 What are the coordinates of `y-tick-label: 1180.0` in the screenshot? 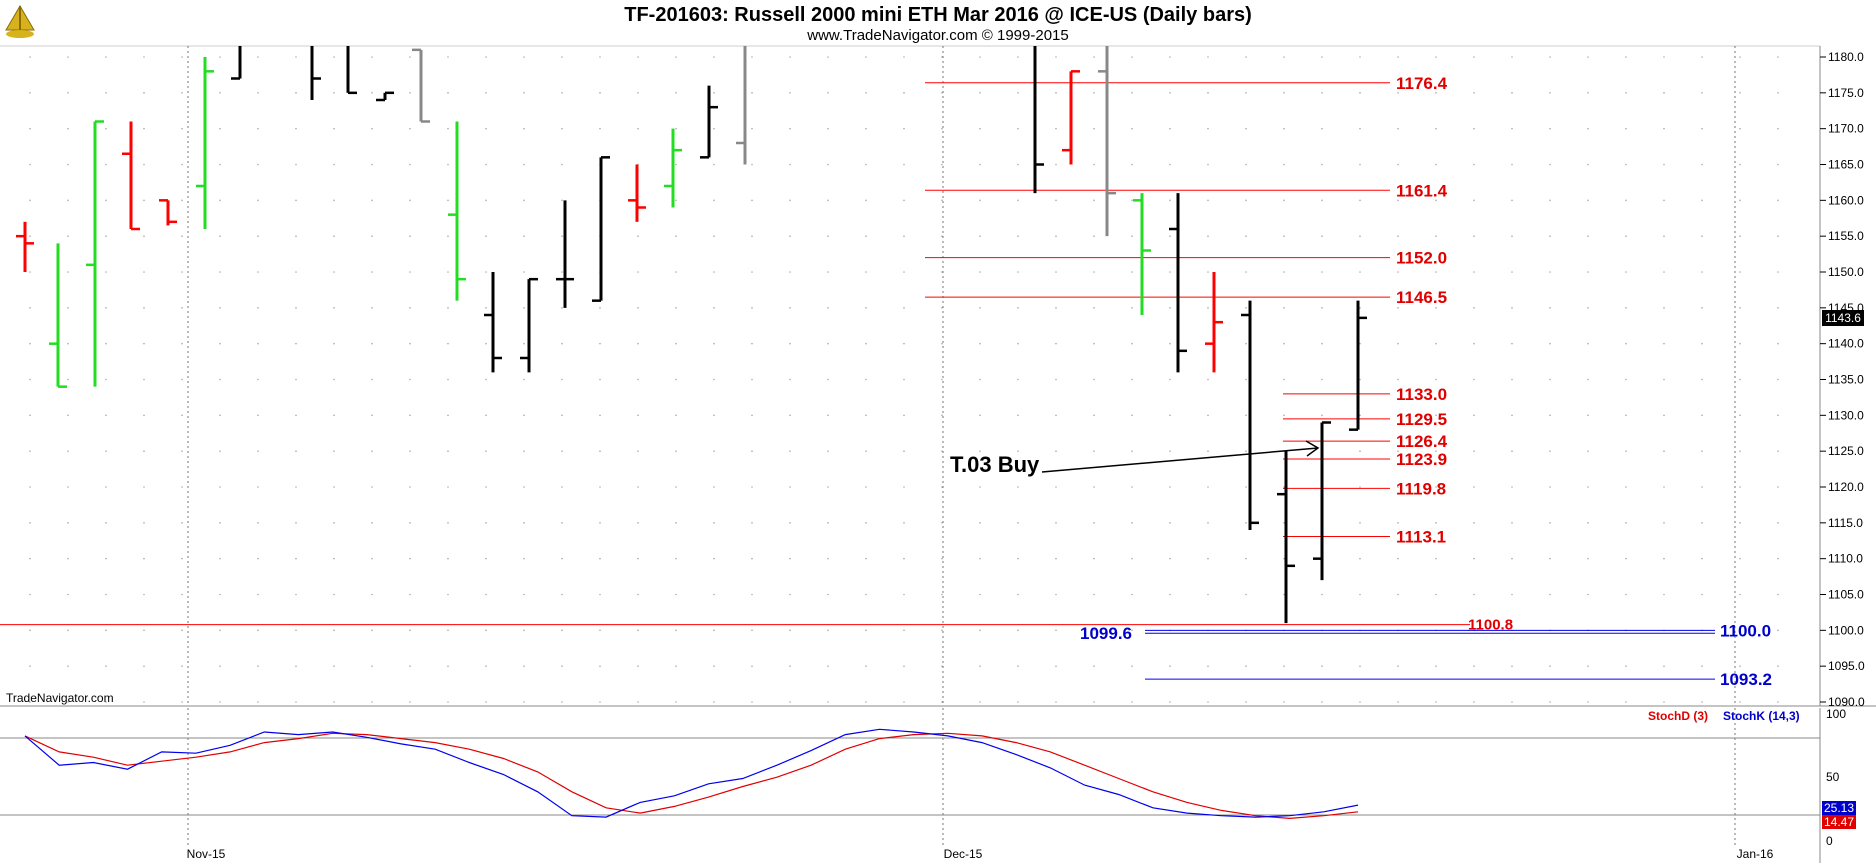 It's located at (1846, 57).